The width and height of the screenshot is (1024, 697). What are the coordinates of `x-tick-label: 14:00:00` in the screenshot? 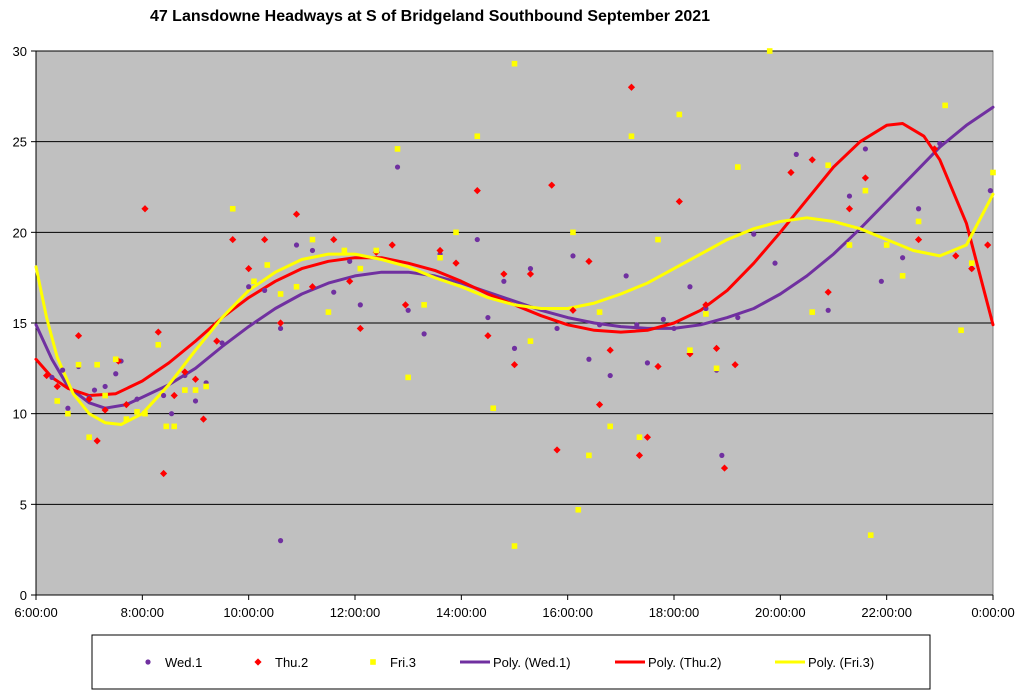 It's located at (461, 612).